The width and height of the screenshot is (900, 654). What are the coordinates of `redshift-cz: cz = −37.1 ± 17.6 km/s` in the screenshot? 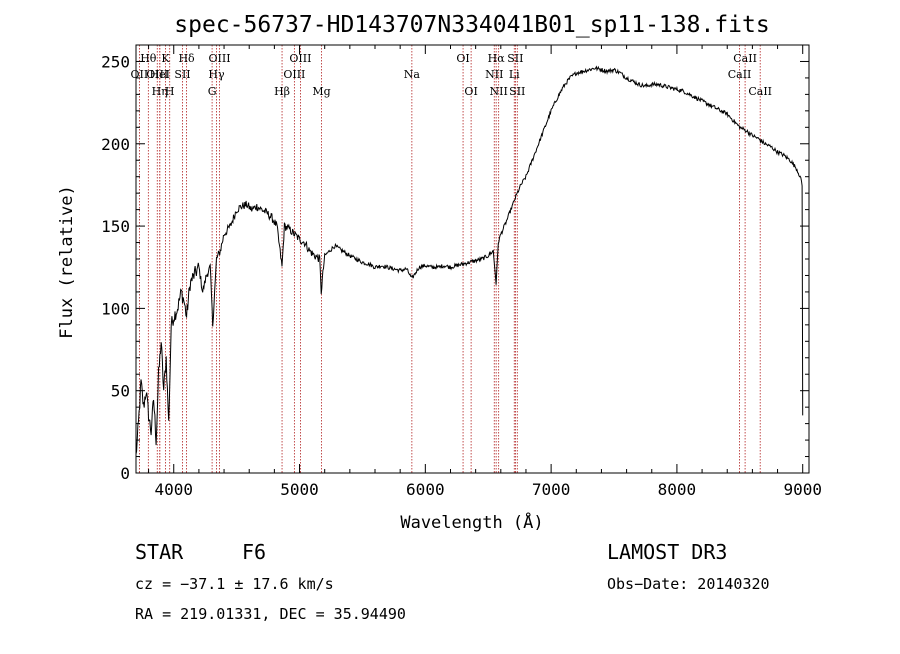 It's located at (234, 584).